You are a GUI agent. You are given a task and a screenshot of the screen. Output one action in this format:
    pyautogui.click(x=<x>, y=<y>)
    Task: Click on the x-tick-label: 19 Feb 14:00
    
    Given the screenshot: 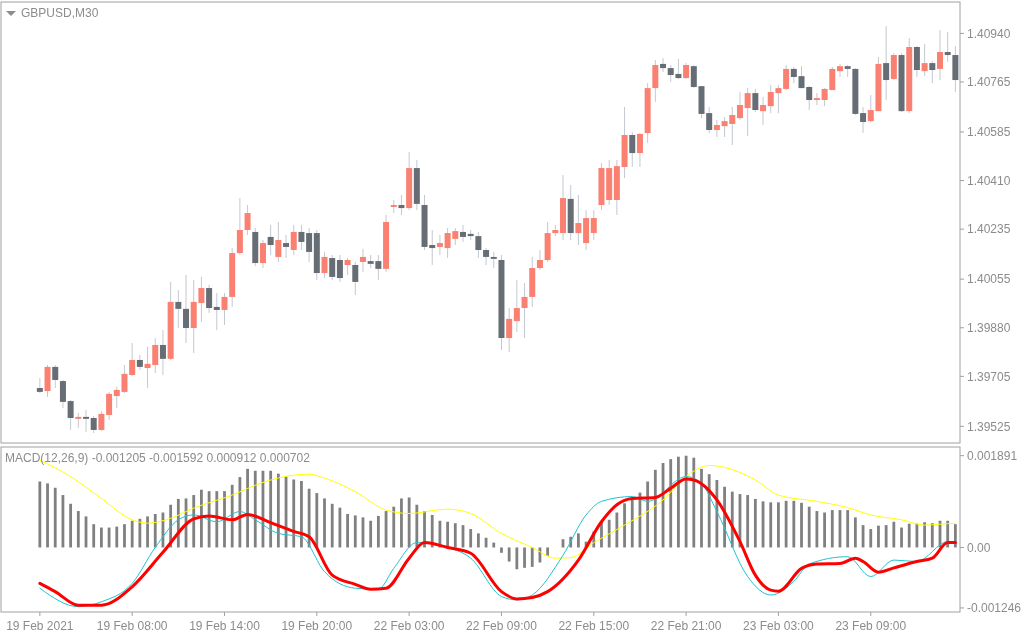 What is the action you would take?
    pyautogui.click(x=225, y=626)
    